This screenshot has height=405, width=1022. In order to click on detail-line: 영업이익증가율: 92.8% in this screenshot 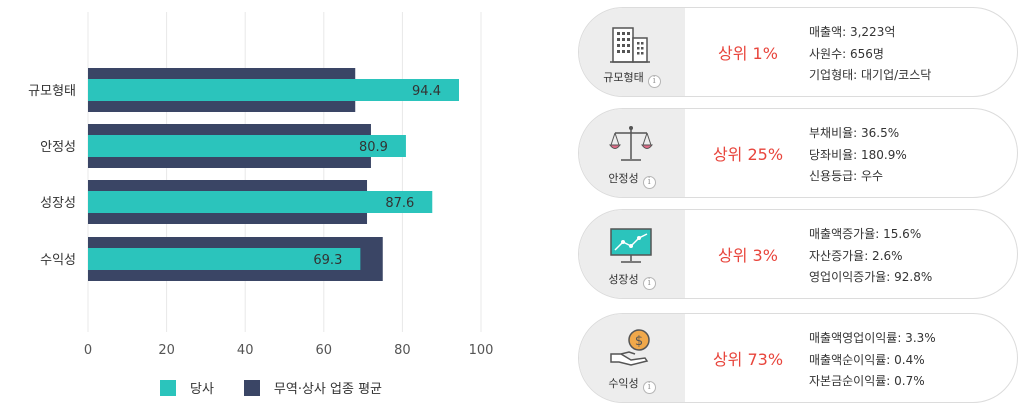, I will do `click(871, 277)`.